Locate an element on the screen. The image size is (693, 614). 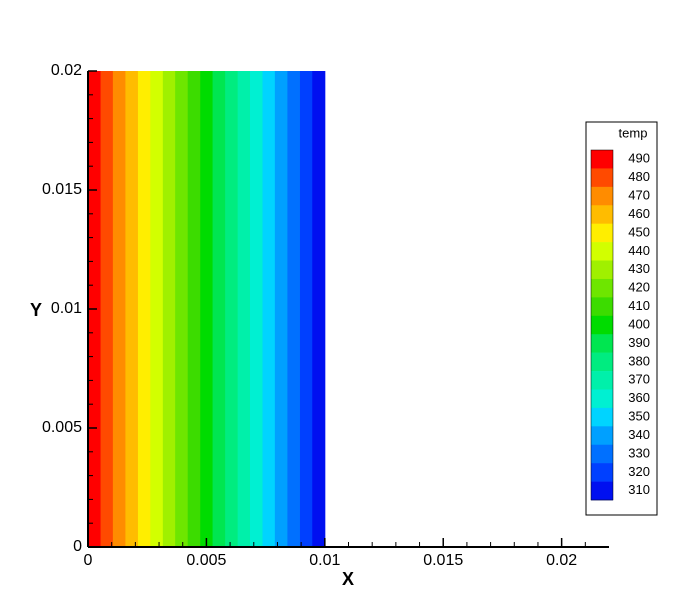
legend-label: 310 is located at coordinates (639, 489).